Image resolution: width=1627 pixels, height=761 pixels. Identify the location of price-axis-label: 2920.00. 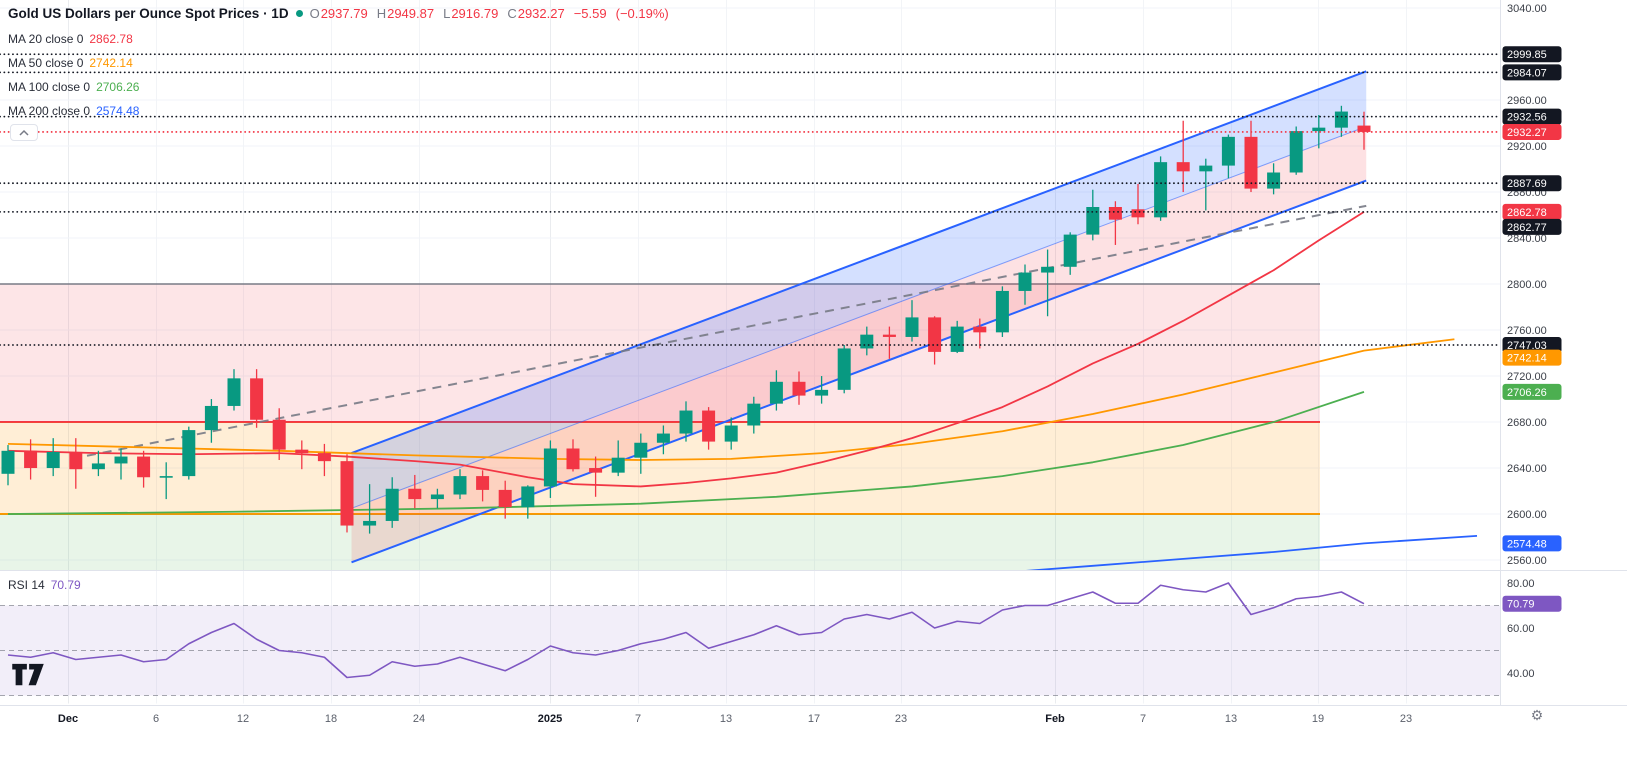
(1527, 147).